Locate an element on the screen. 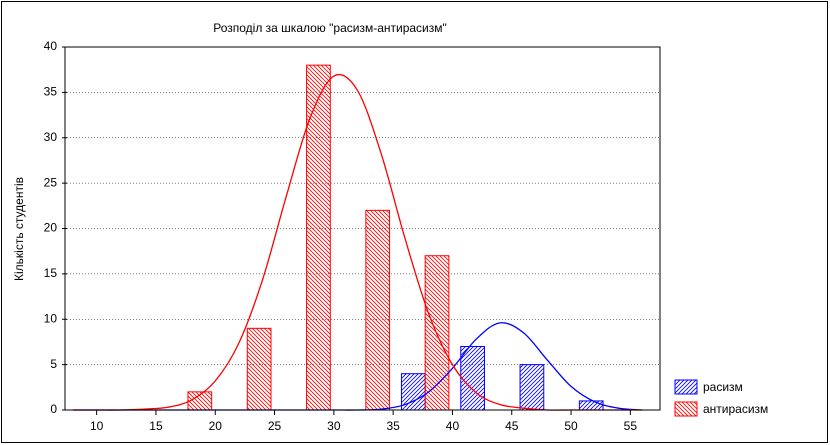  y-tick-label: 40 is located at coordinates (51, 46).